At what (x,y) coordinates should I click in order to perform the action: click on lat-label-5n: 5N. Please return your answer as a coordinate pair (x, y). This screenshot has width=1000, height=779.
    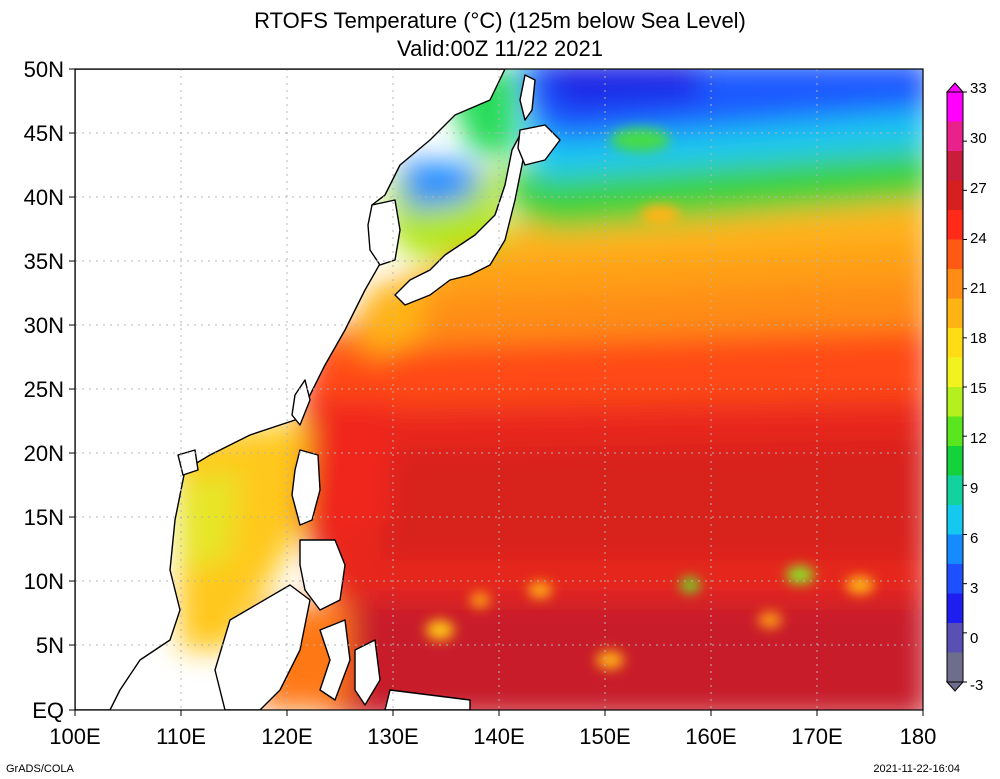
    Looking at the image, I should click on (50, 645).